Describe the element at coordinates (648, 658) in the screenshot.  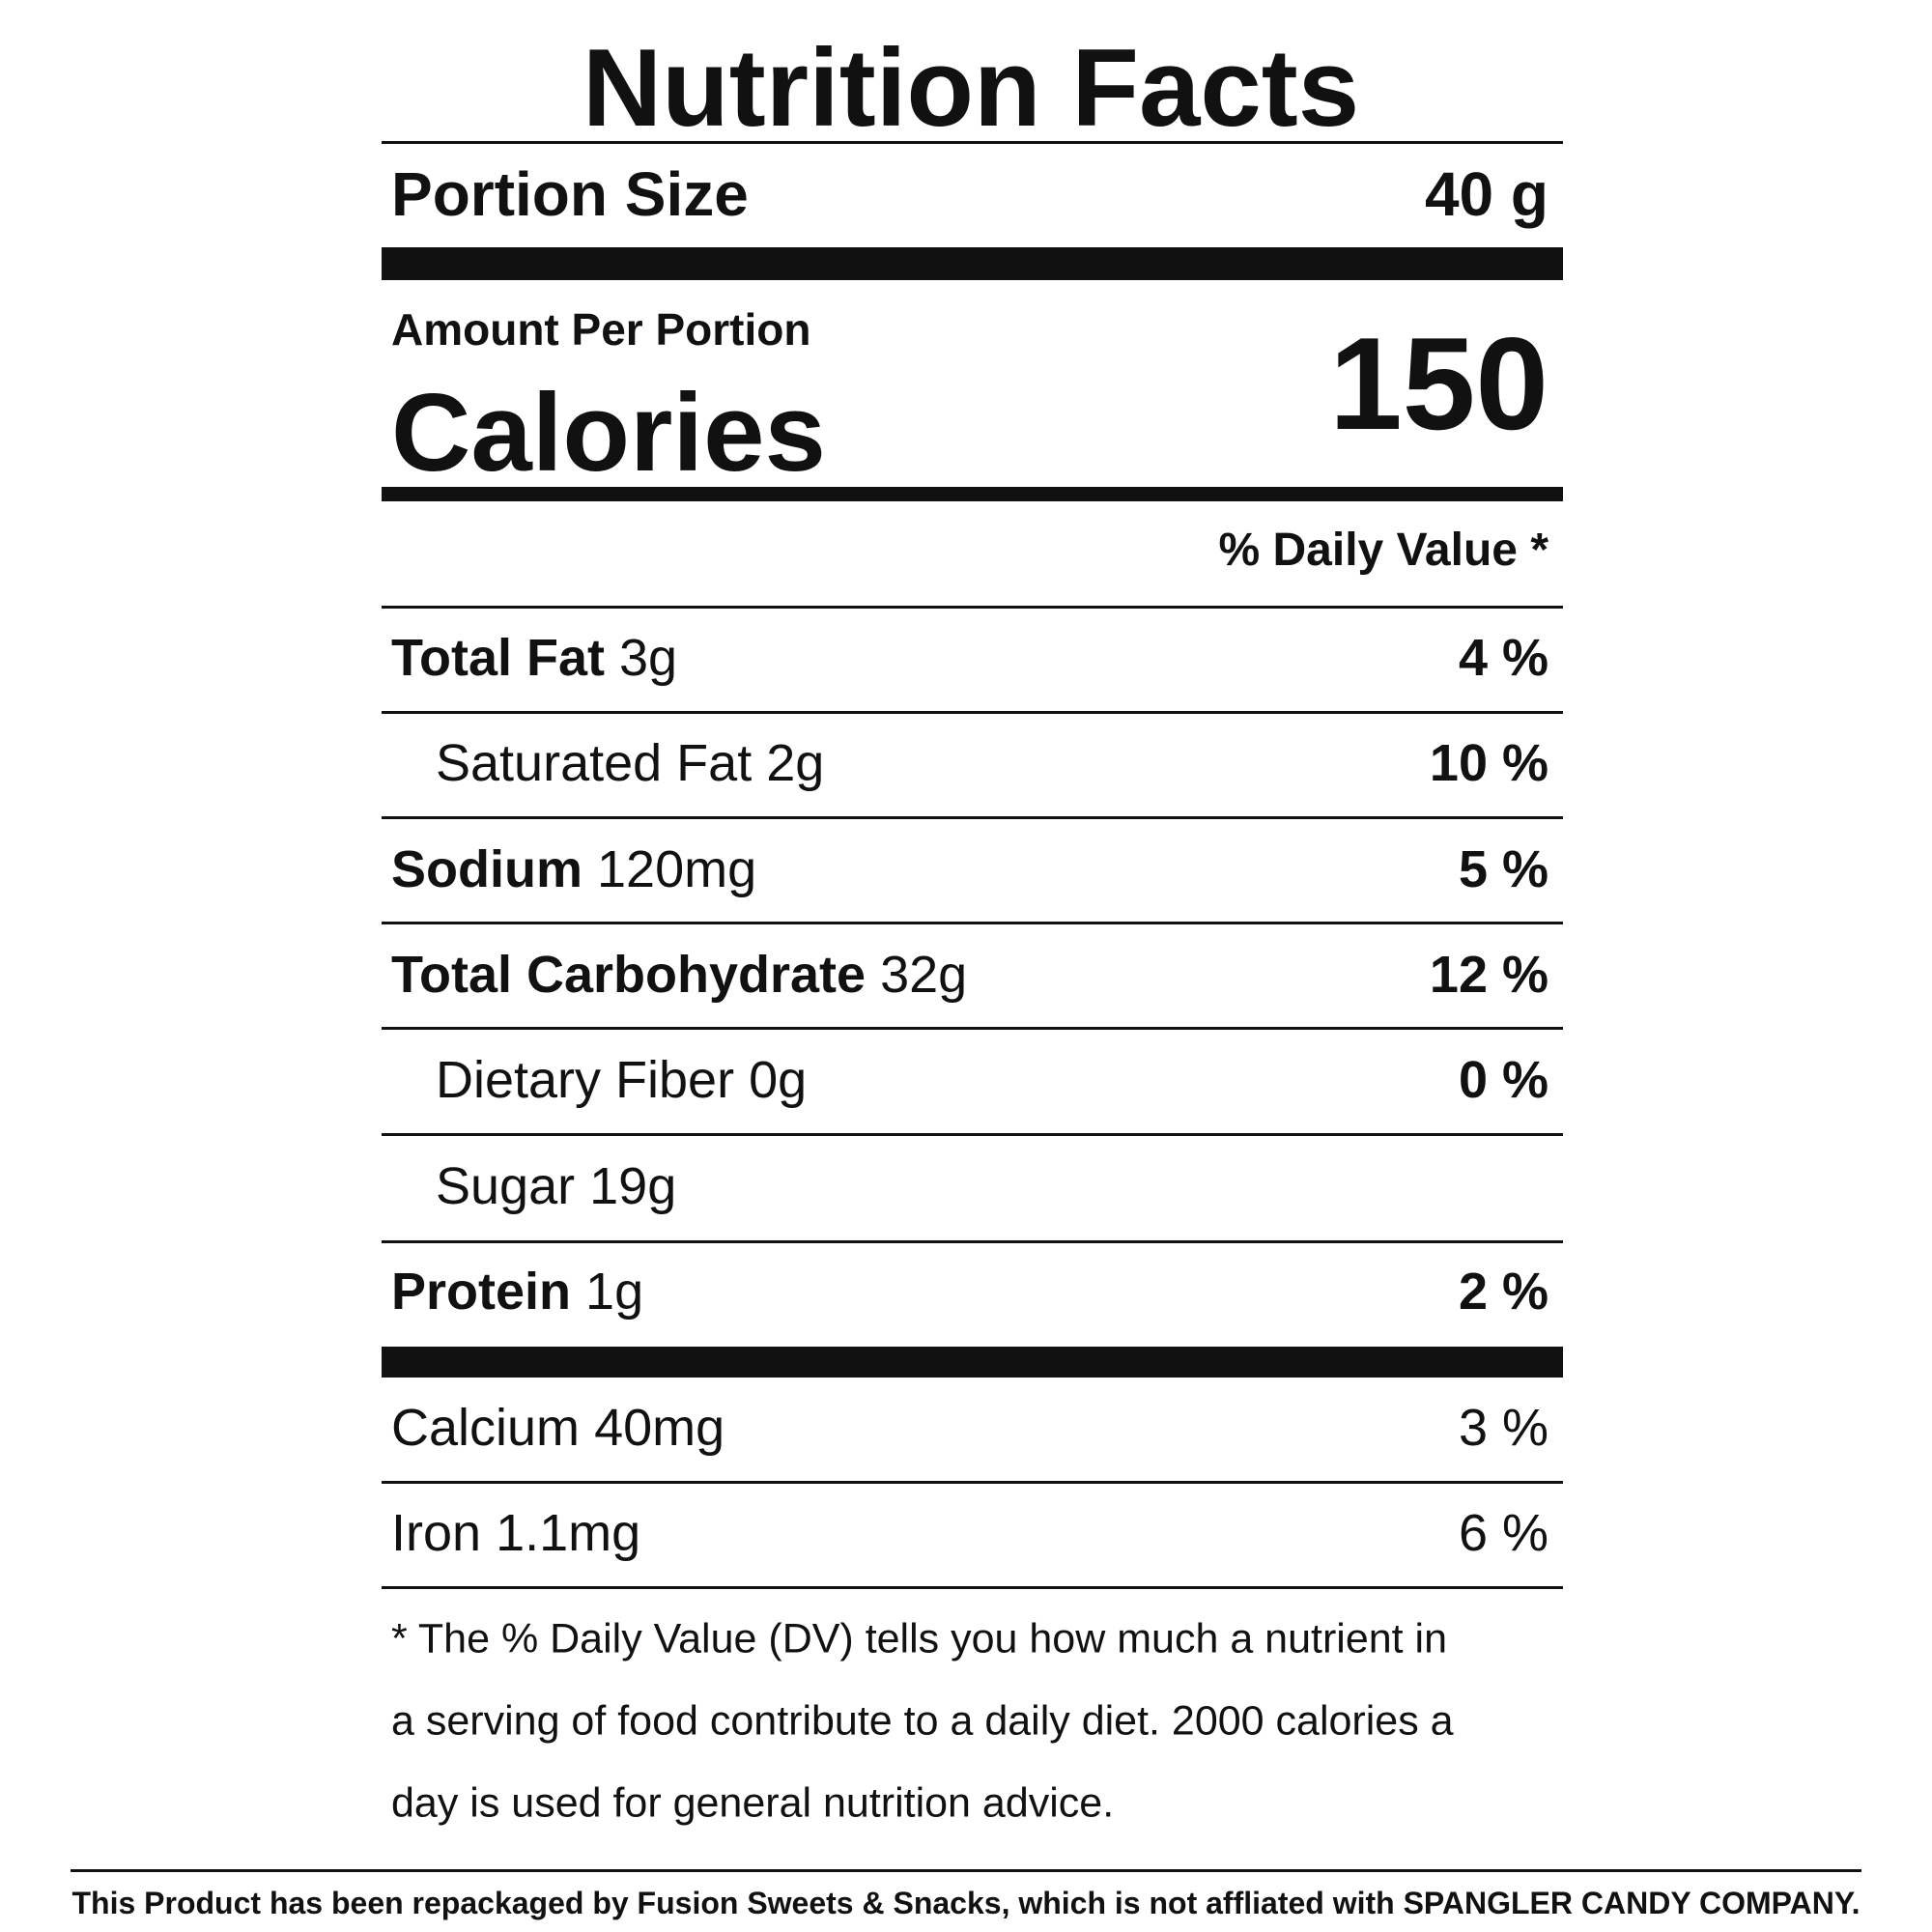
I see `amount: 3g` at that location.